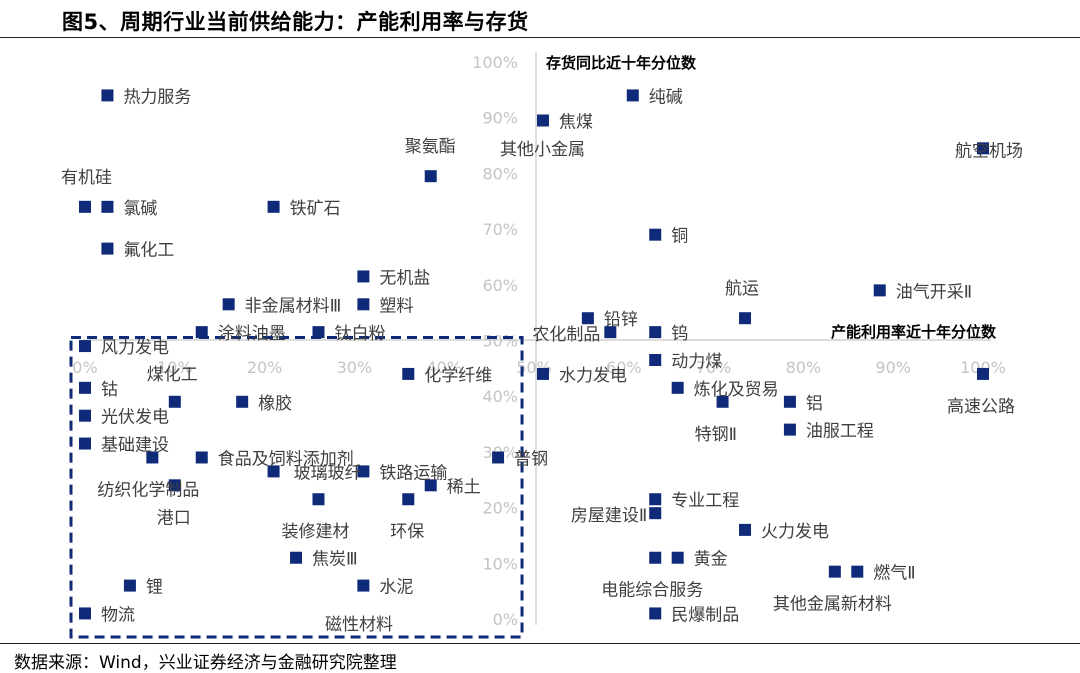  What do you see at coordinates (914, 332) in the screenshot?
I see `x-axis-title: 产能利用率近十年分位数` at bounding box center [914, 332].